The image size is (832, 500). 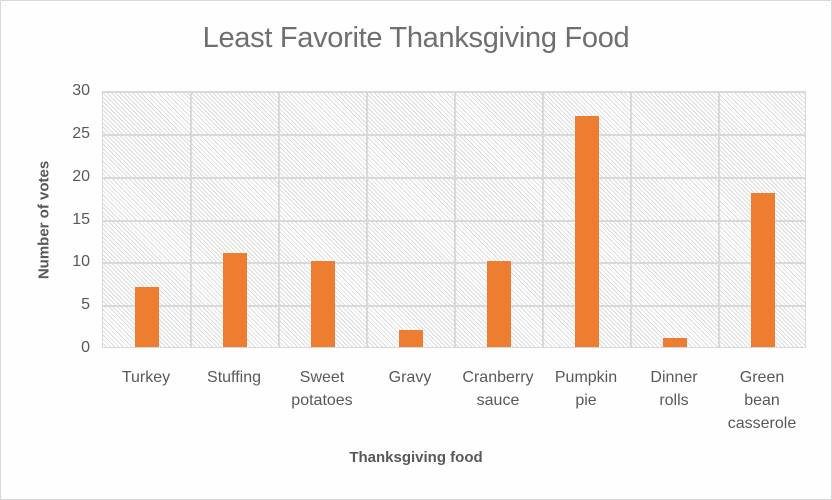 I want to click on bar-turkey, so click(x=147, y=317).